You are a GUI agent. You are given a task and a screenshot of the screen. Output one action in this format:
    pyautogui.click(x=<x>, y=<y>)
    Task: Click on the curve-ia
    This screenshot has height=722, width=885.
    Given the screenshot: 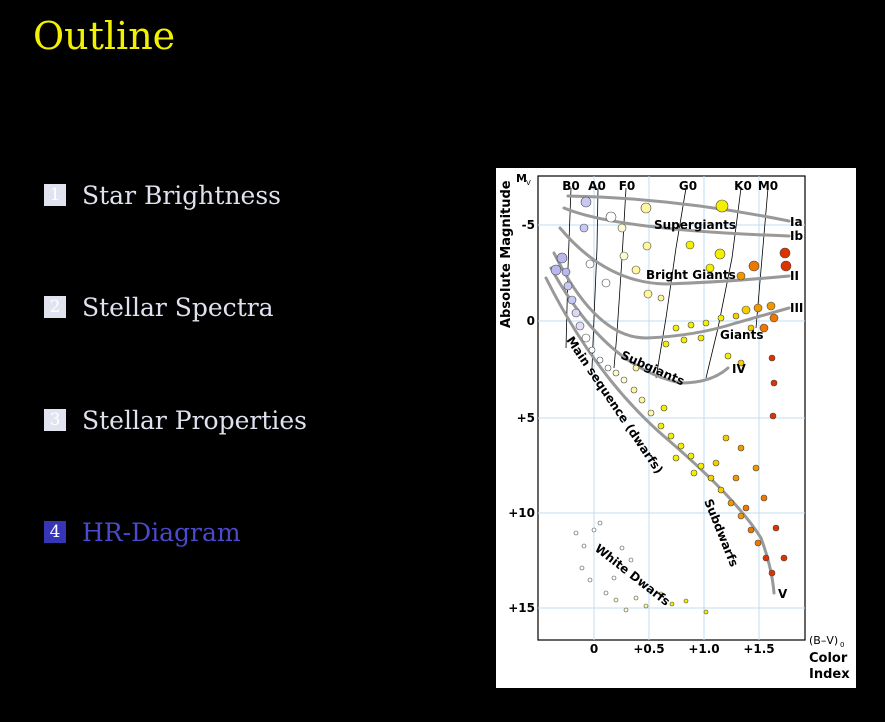 What is the action you would take?
    pyautogui.click(x=678, y=208)
    